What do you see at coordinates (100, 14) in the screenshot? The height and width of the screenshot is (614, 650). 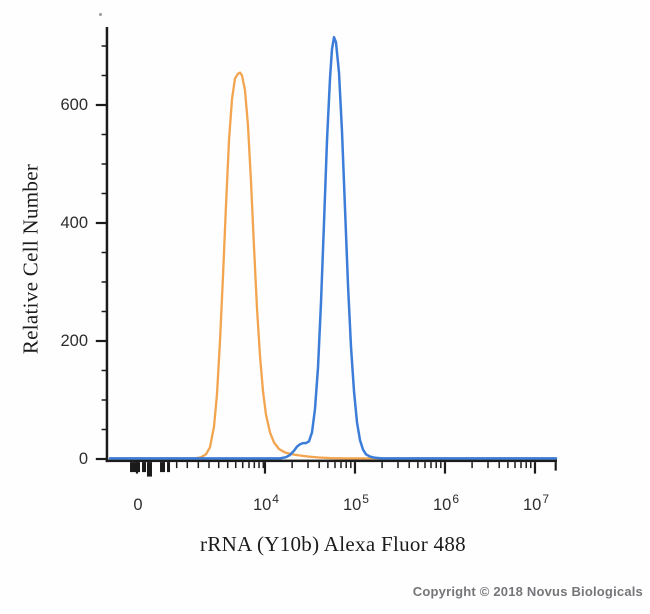 I see `stray-mark` at bounding box center [100, 14].